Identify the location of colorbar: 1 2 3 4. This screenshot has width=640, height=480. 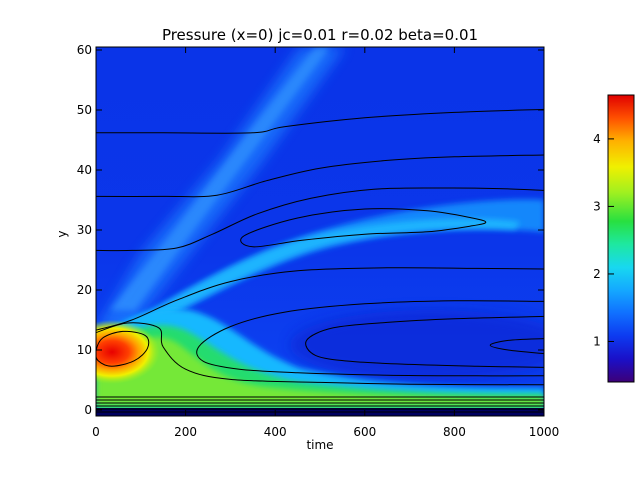
(614, 238).